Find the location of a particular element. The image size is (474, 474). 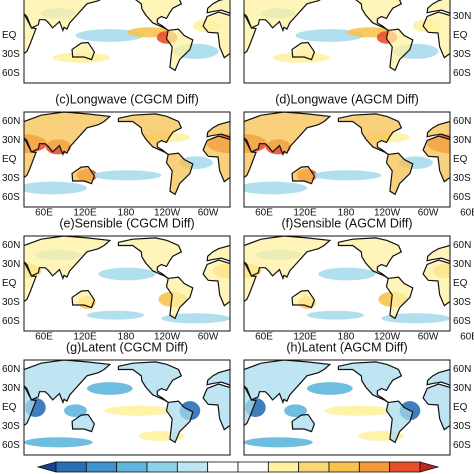

panel-title: (h)Latent (AGCM Diff) is located at coordinates (346, 347).